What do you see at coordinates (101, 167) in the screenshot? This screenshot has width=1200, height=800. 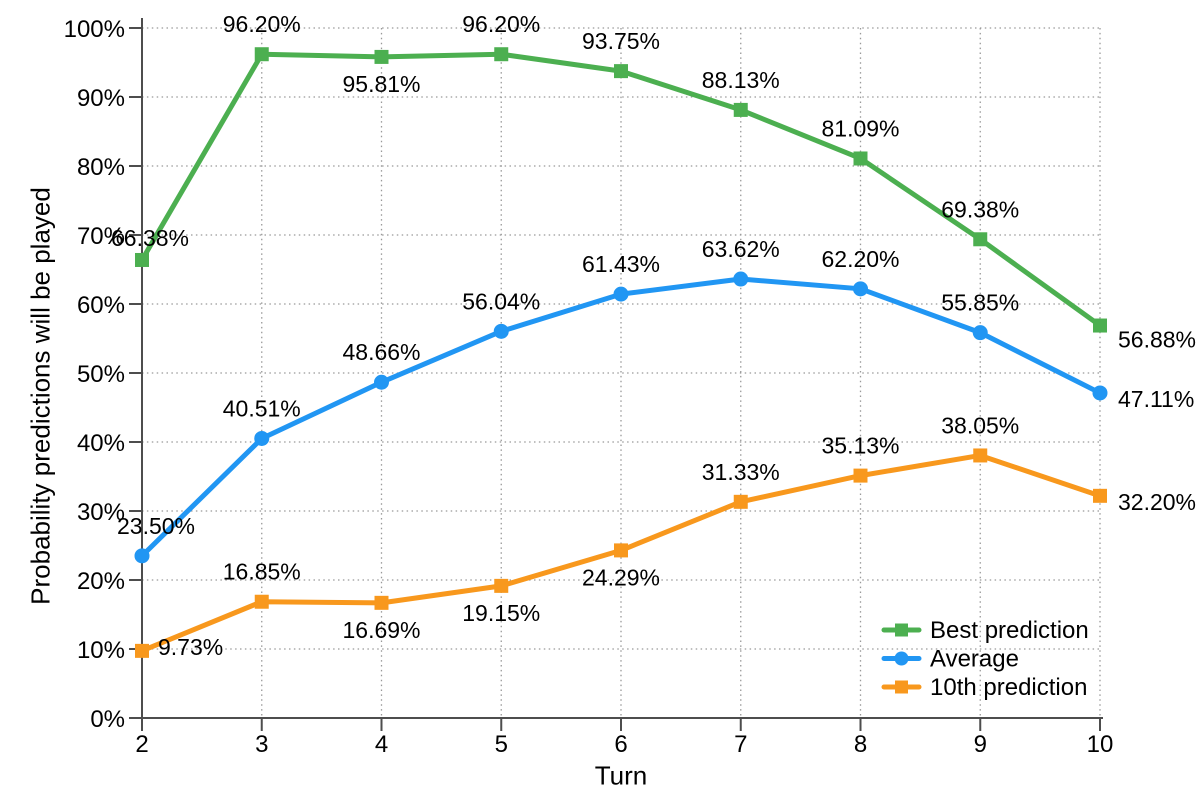 I see `y-tick-label: 80%` at bounding box center [101, 167].